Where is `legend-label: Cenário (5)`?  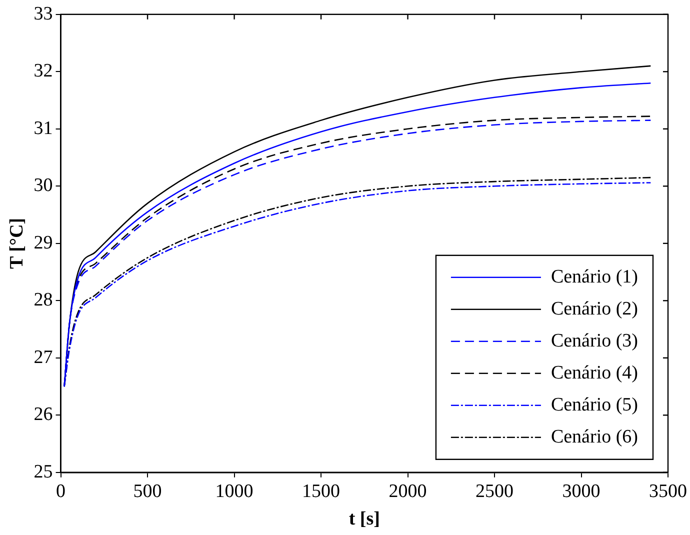 legend-label: Cenário (5) is located at coordinates (594, 405).